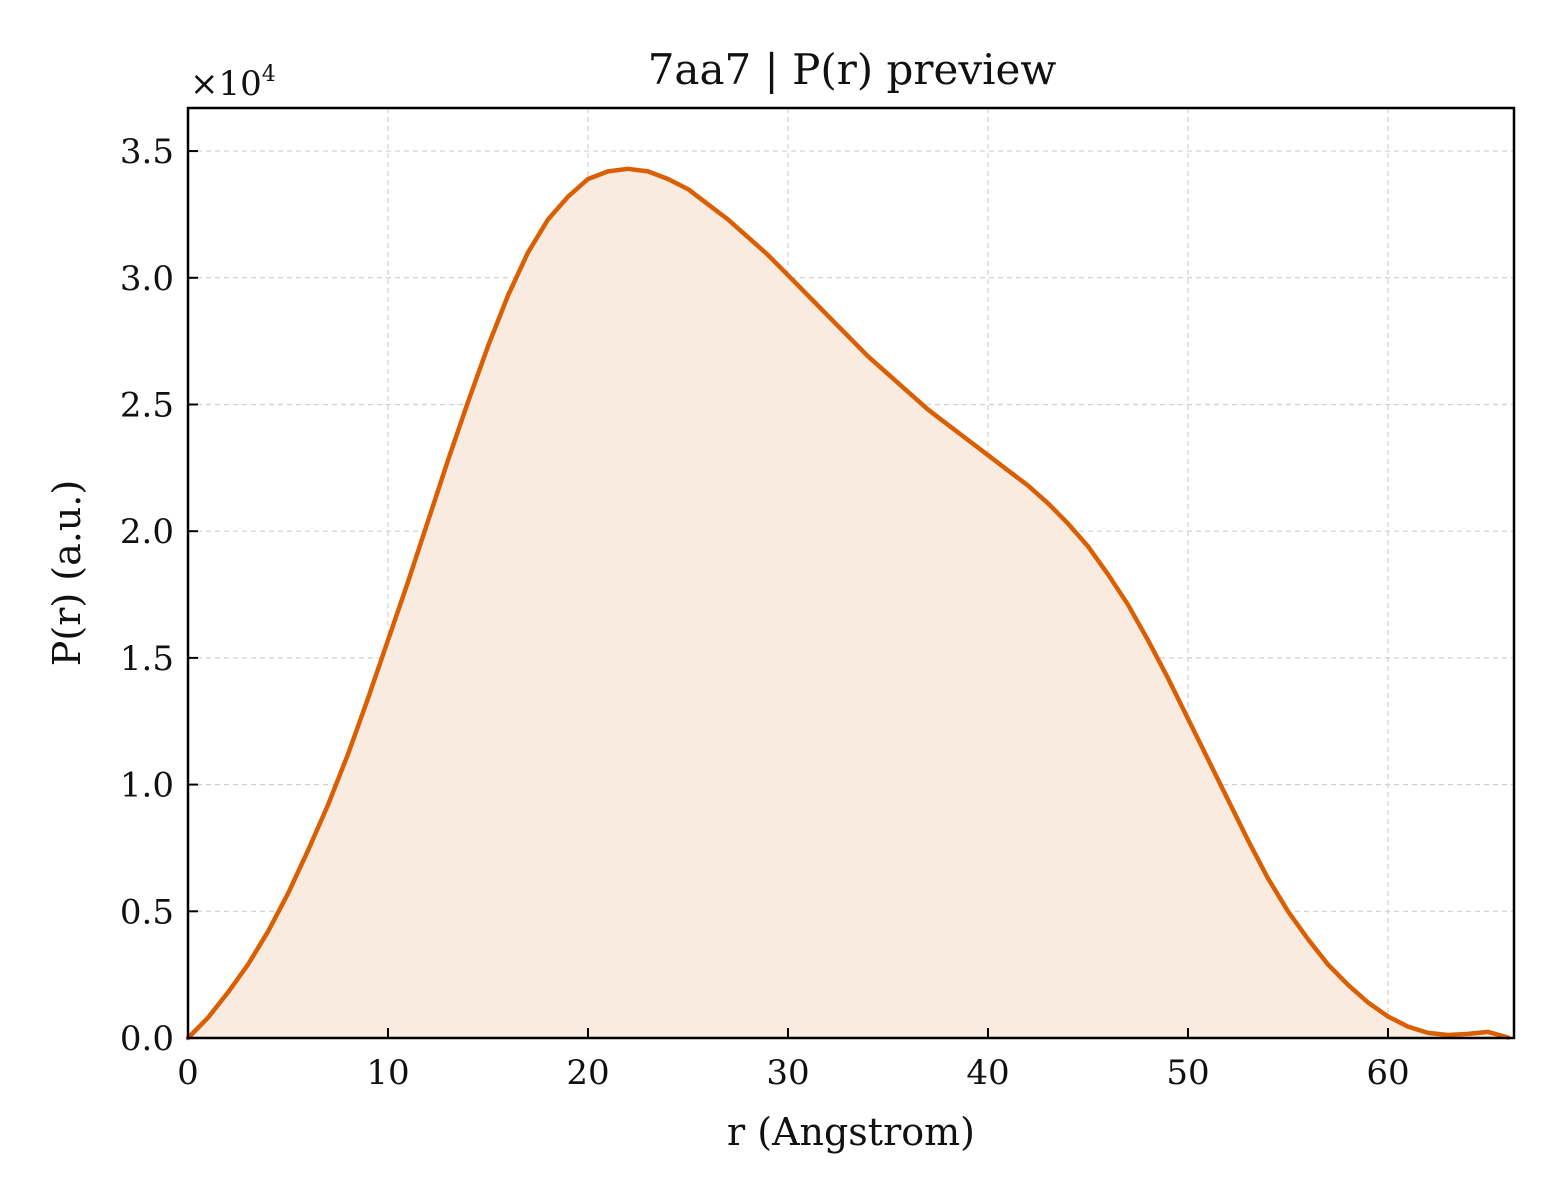 The height and width of the screenshot is (1200, 1560). Describe the element at coordinates (188, 1073) in the screenshot. I see `x-tick-label: 0` at that location.